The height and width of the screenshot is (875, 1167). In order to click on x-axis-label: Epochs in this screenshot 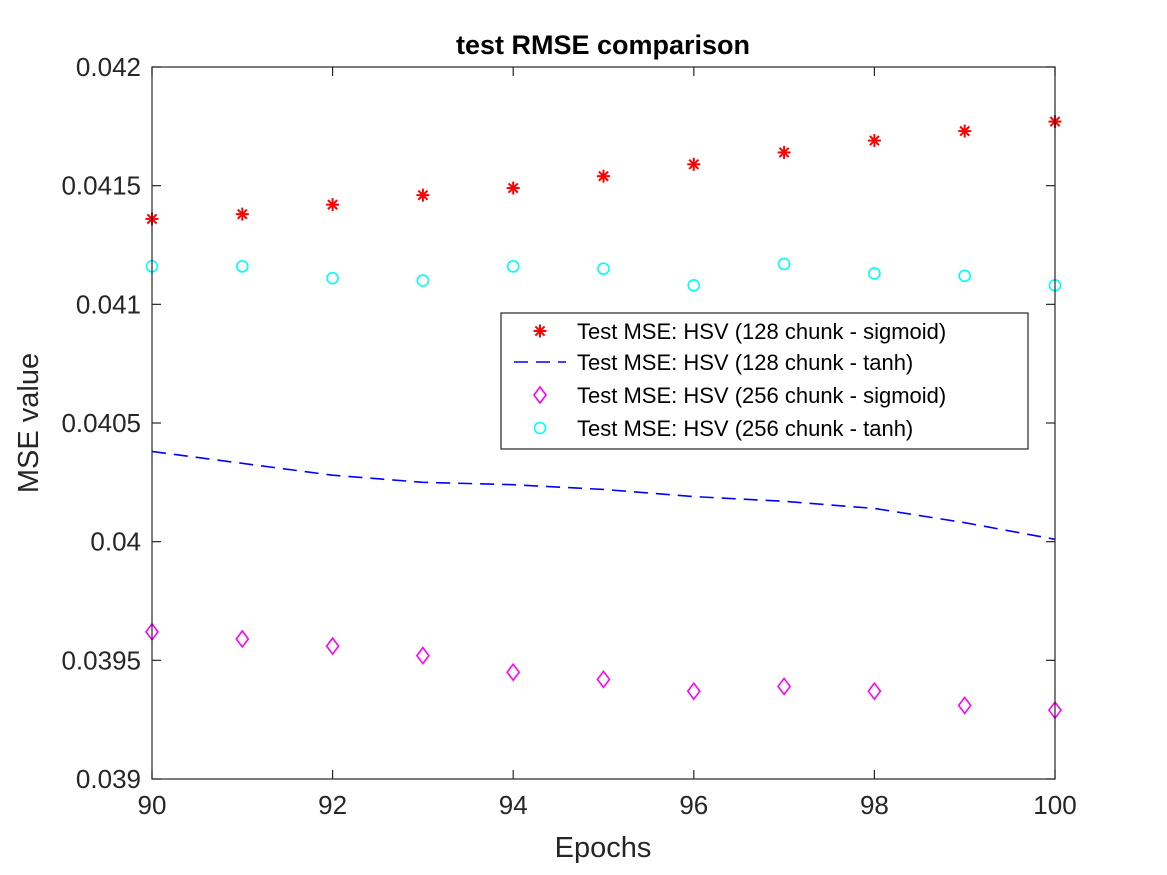, I will do `click(603, 848)`.